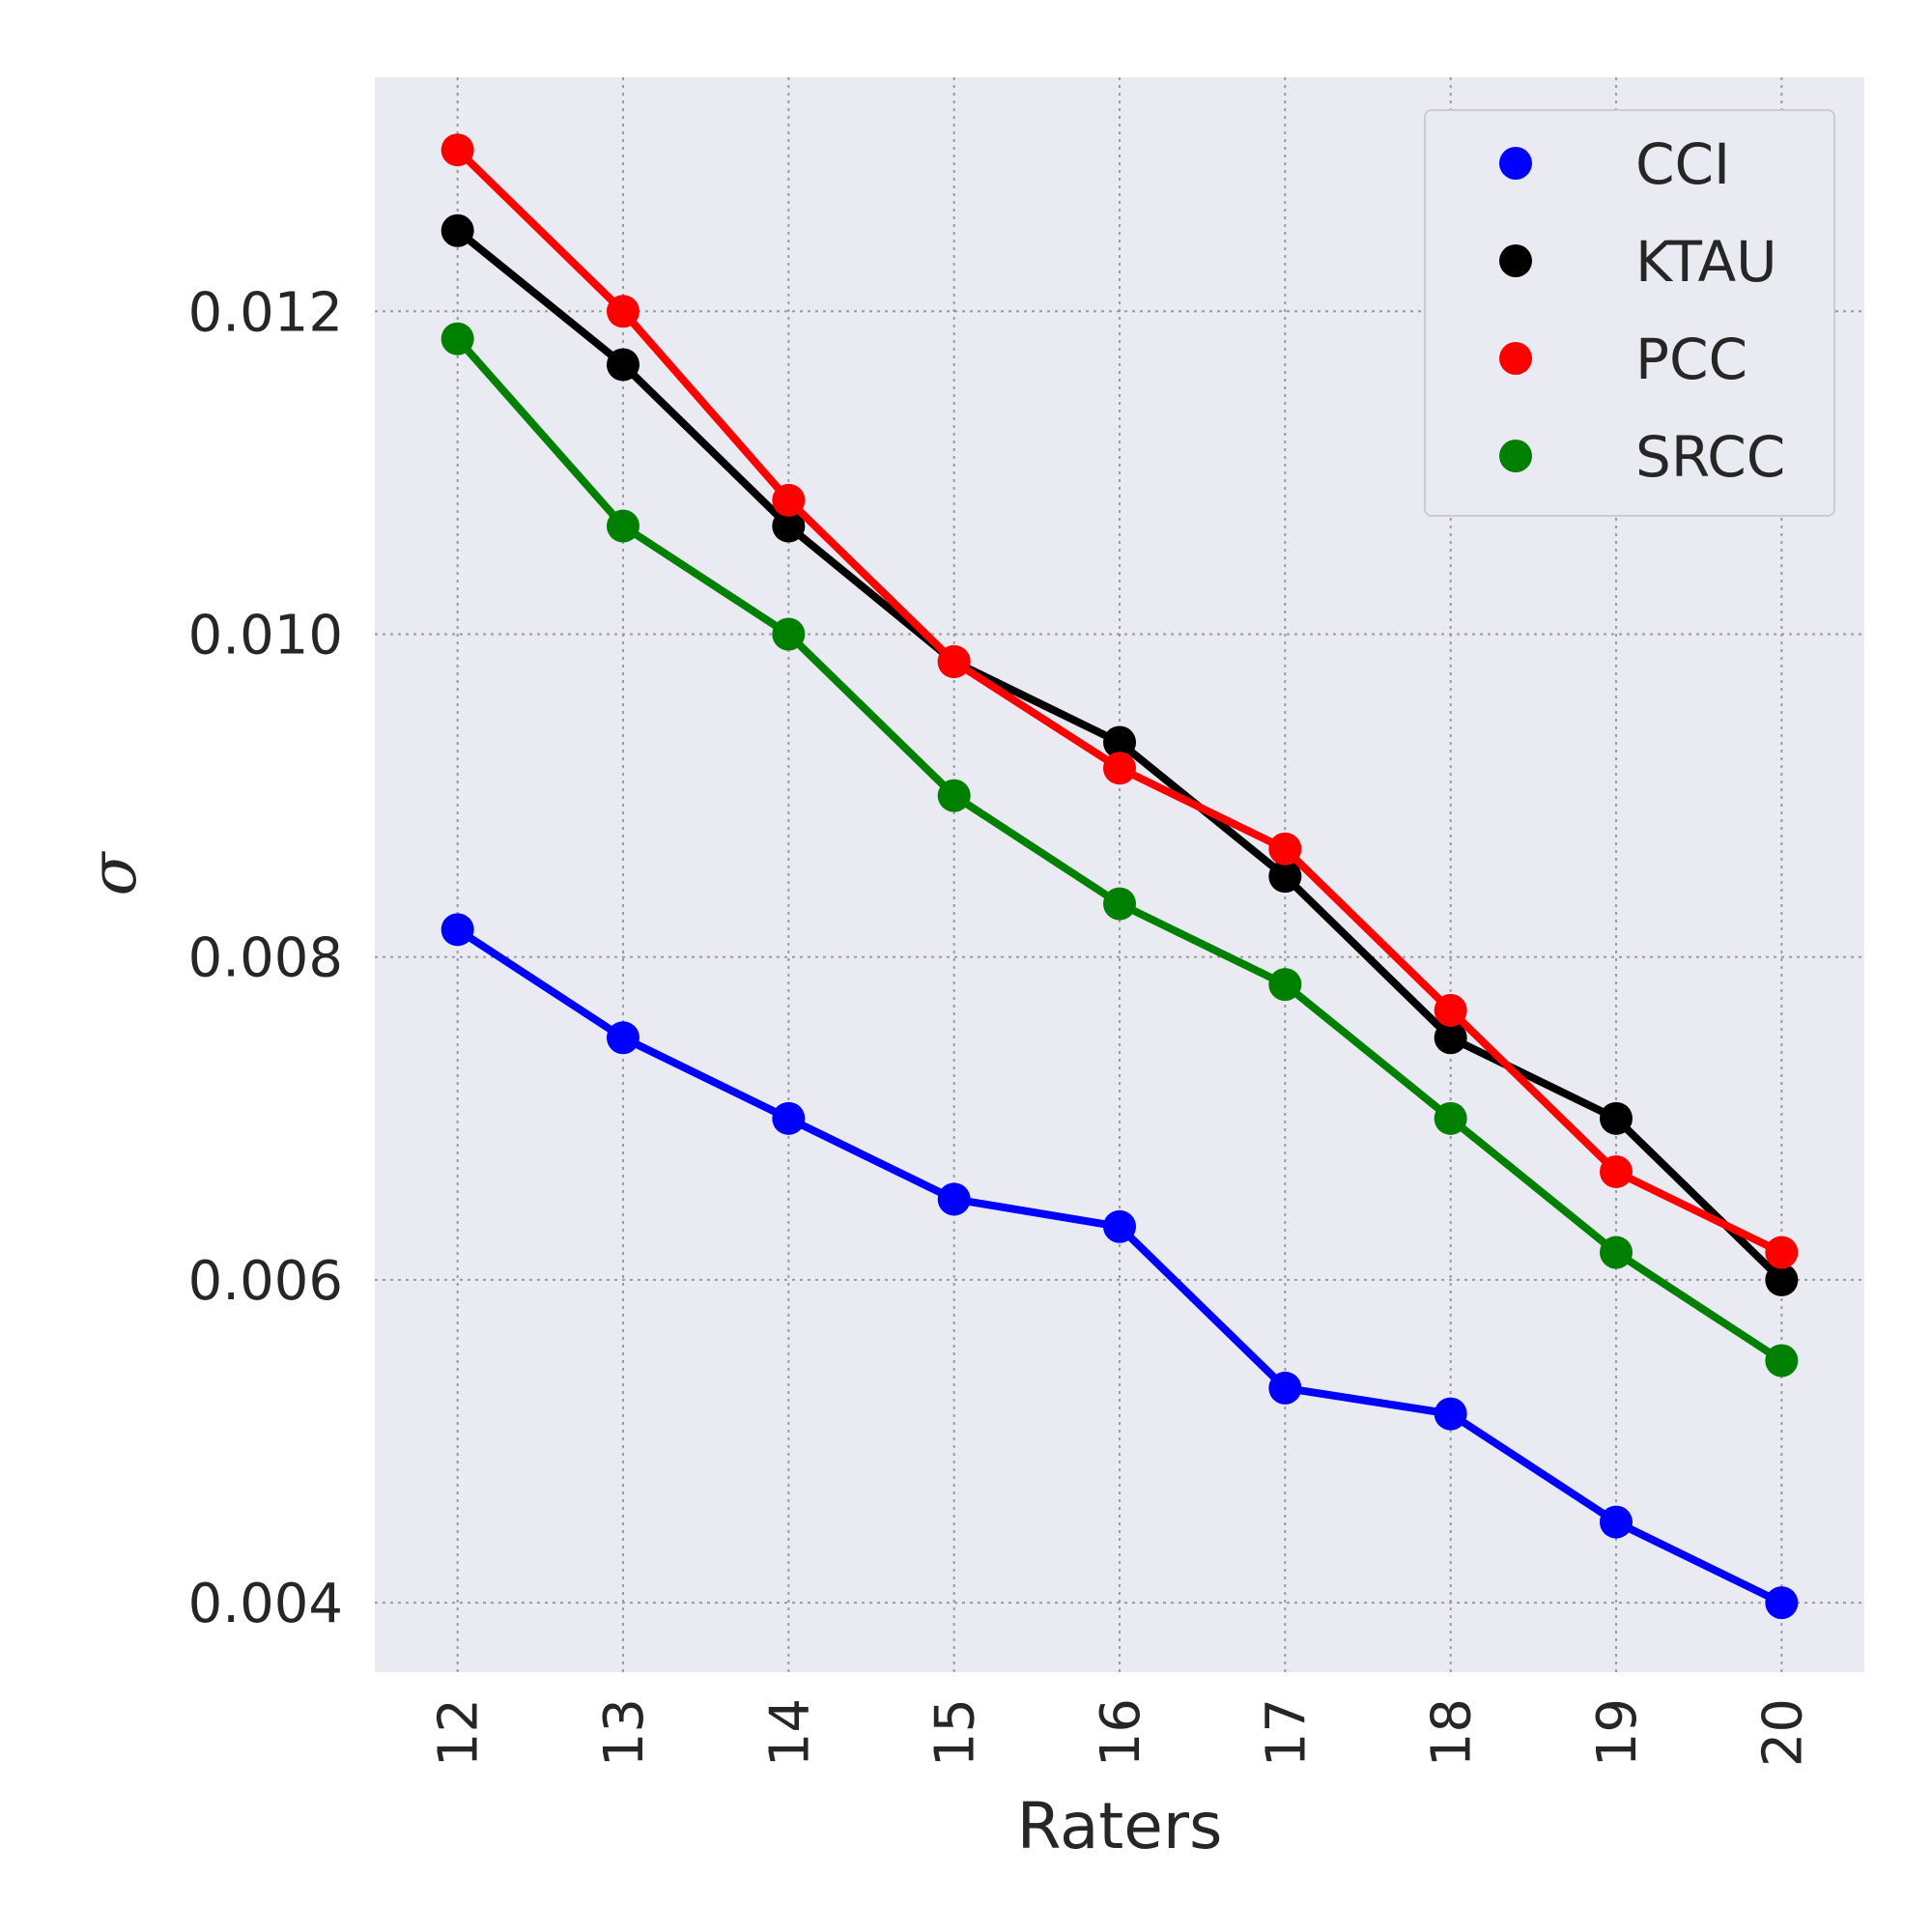  I want to click on x-axis-ticks: 12 13 14 15 16 17 18 19 20, so click(1121, 1732).